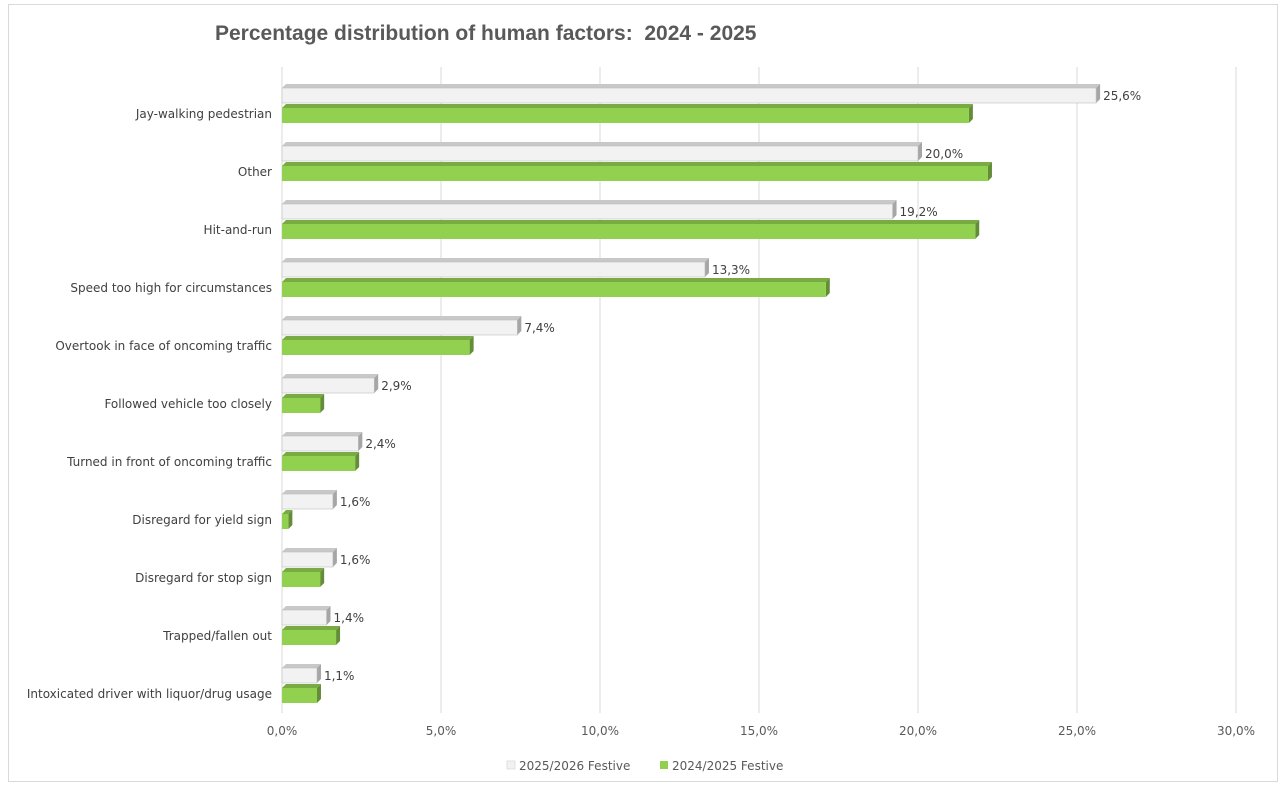 Image resolution: width=1287 pixels, height=786 pixels. What do you see at coordinates (511, 765) in the screenshot?
I see `legend-swatch` at bounding box center [511, 765].